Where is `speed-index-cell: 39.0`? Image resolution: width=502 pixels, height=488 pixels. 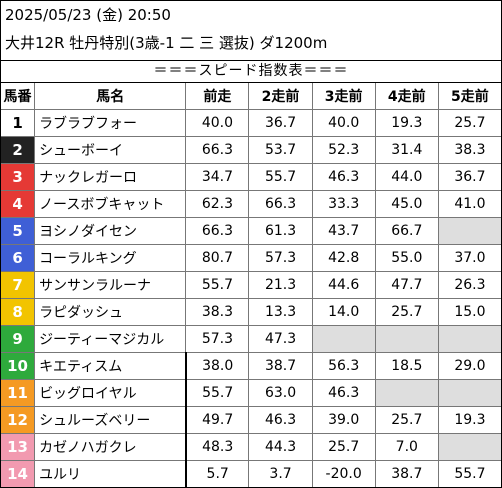
speed-index-cell: 39.0 is located at coordinates (343, 420).